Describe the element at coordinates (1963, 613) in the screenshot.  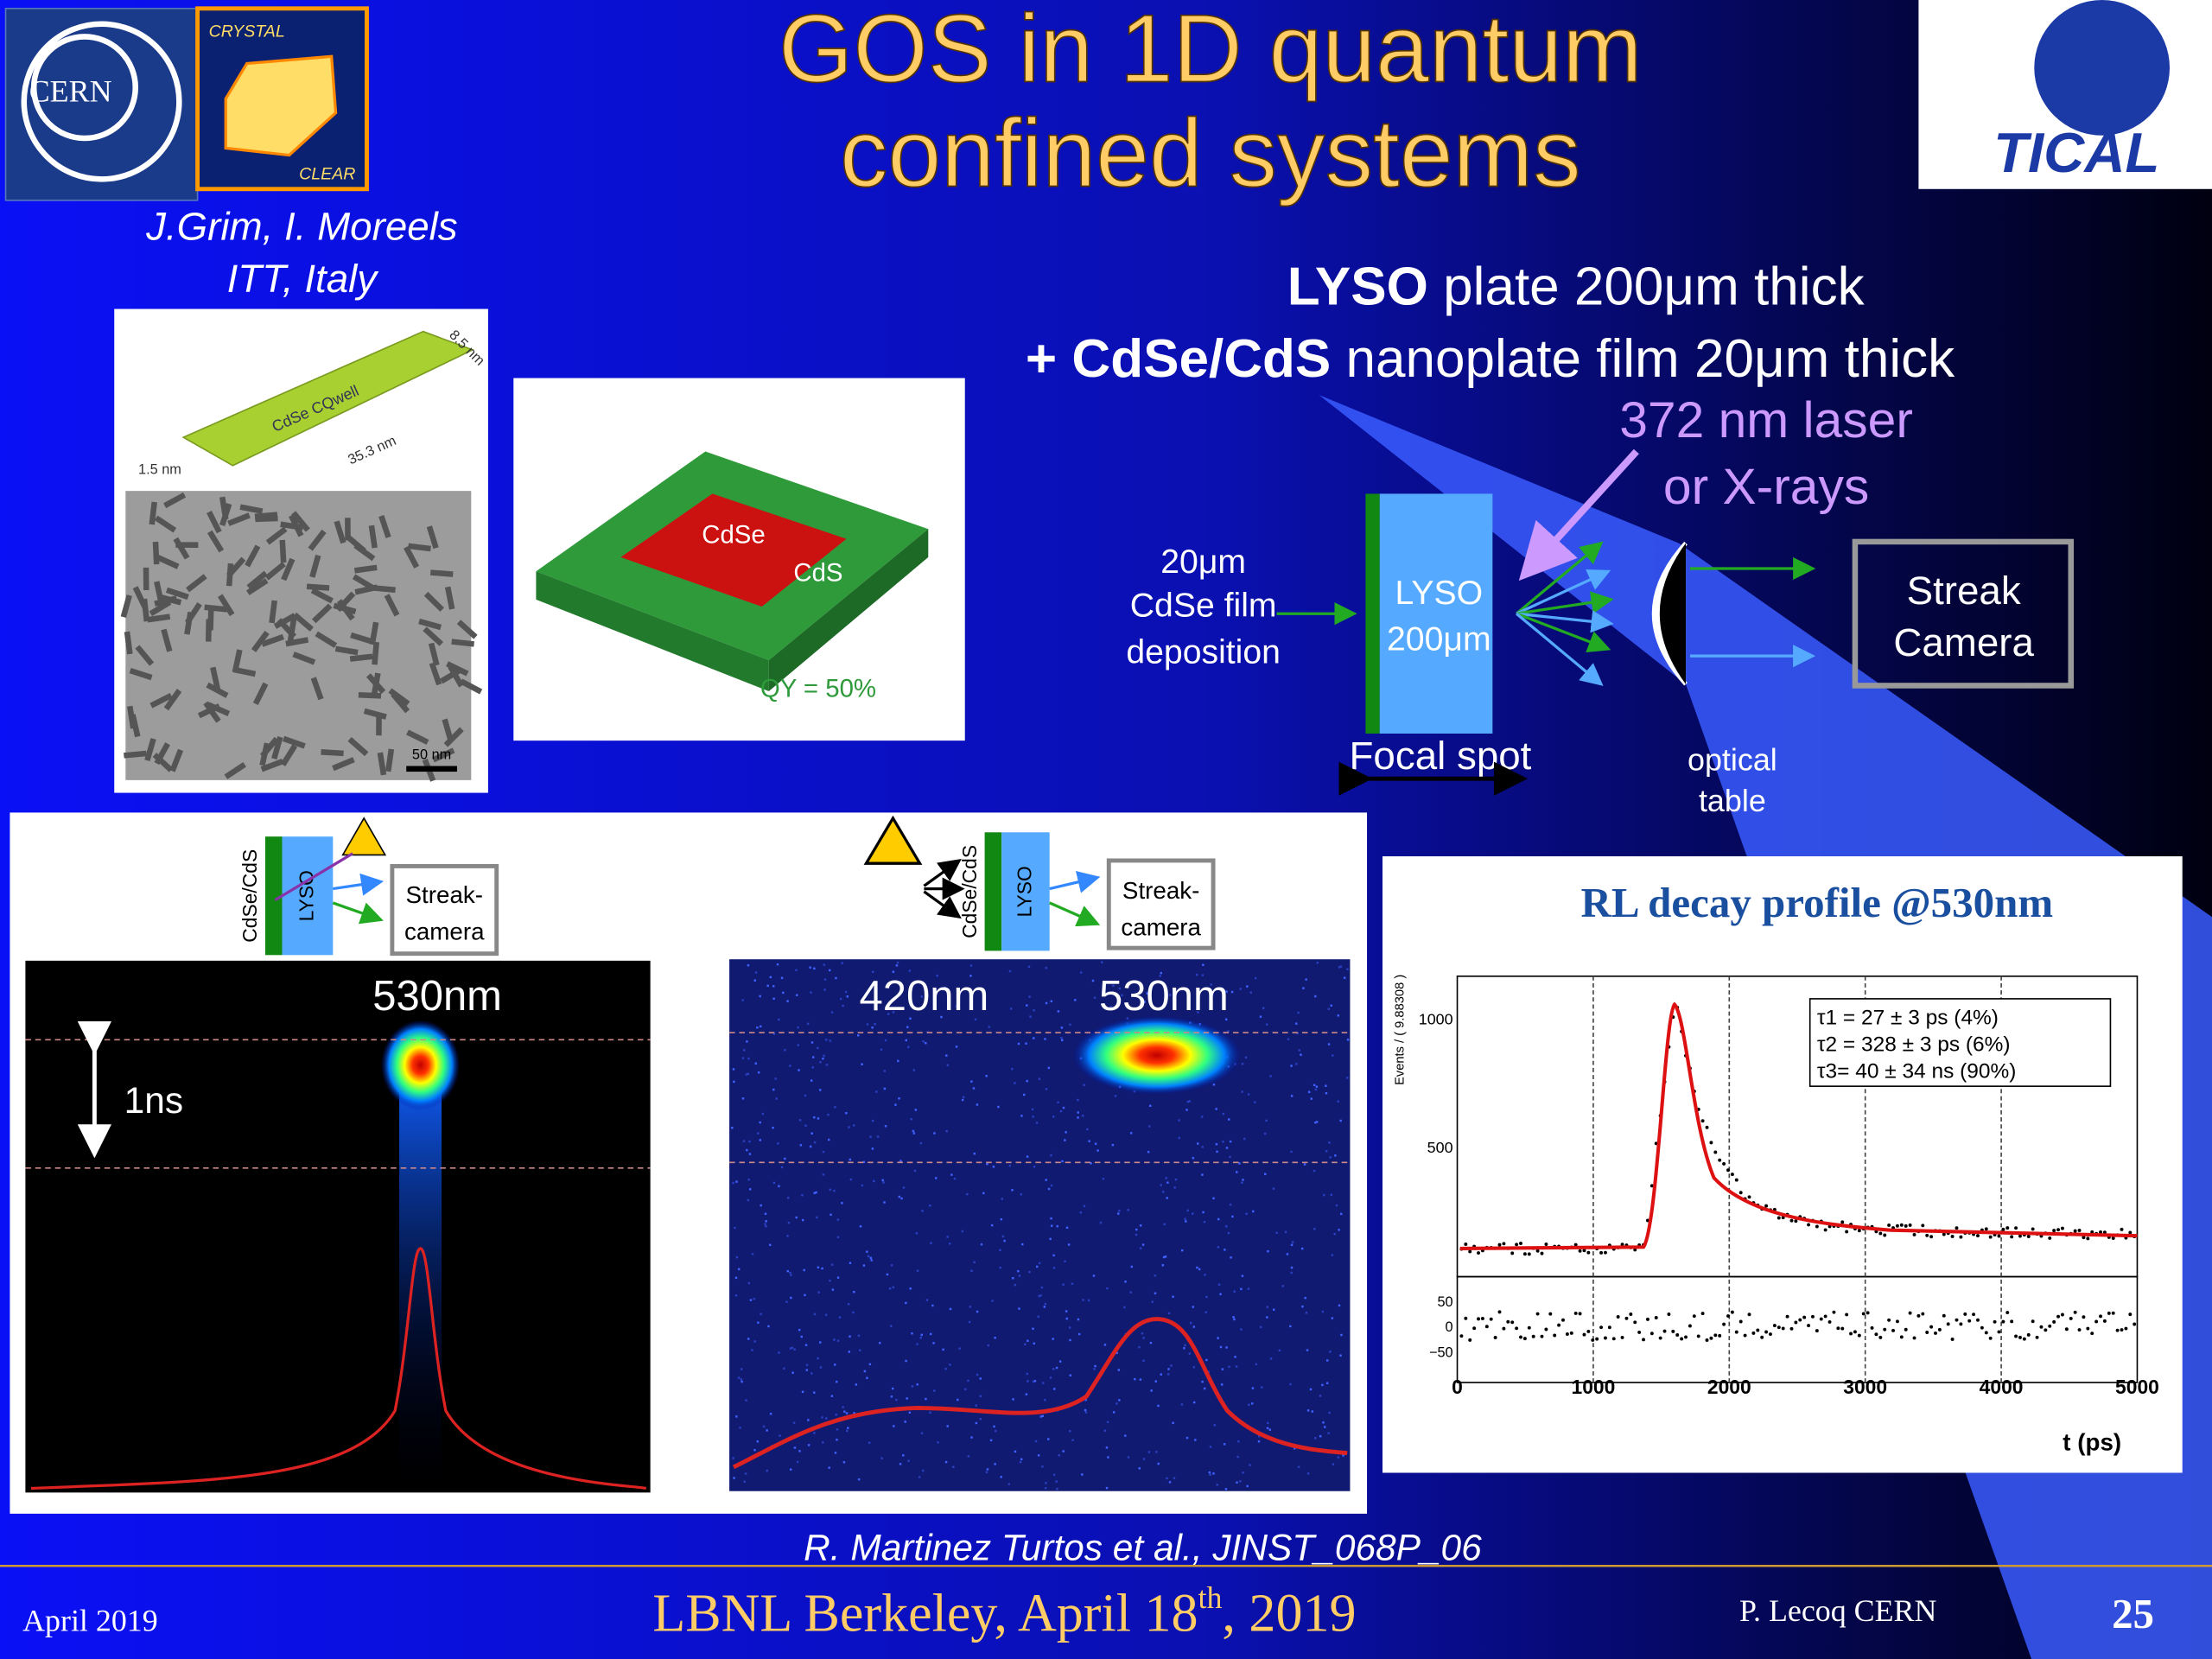
I see `camera-box` at that location.